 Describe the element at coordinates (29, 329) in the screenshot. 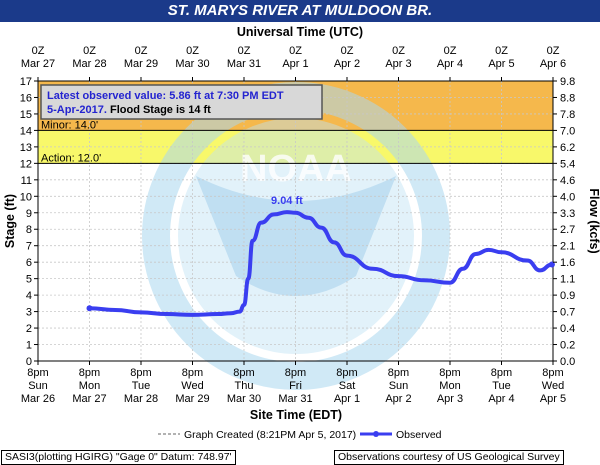

I see `ytick-left-label-2: 2` at that location.